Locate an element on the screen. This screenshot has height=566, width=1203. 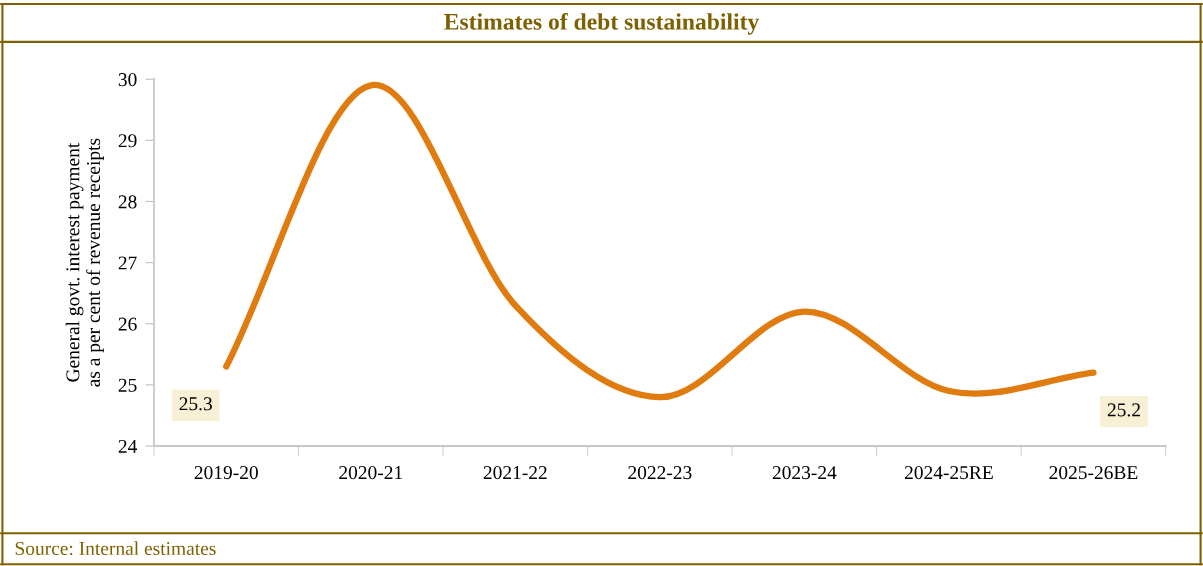
y-tick-label: 29 is located at coordinates (127, 141).